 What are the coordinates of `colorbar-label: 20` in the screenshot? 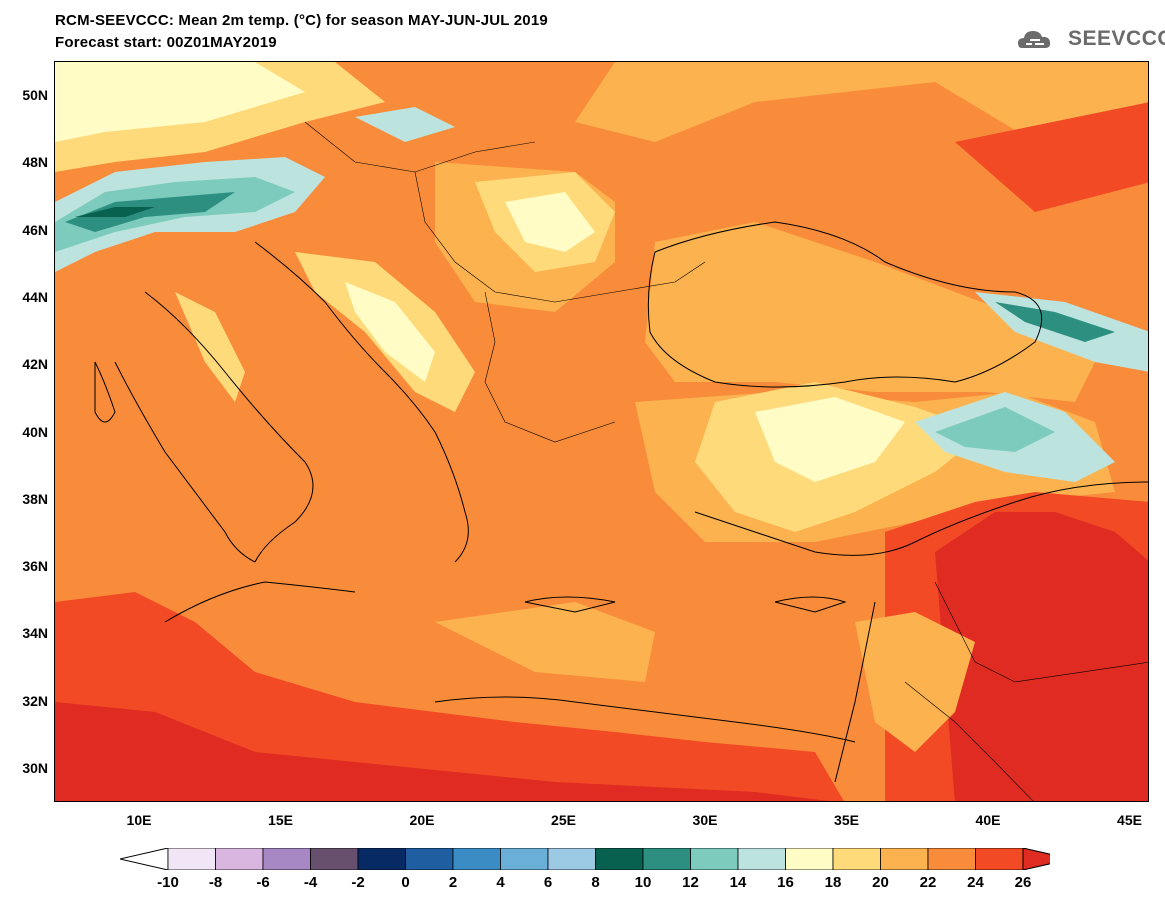 It's located at (880, 882).